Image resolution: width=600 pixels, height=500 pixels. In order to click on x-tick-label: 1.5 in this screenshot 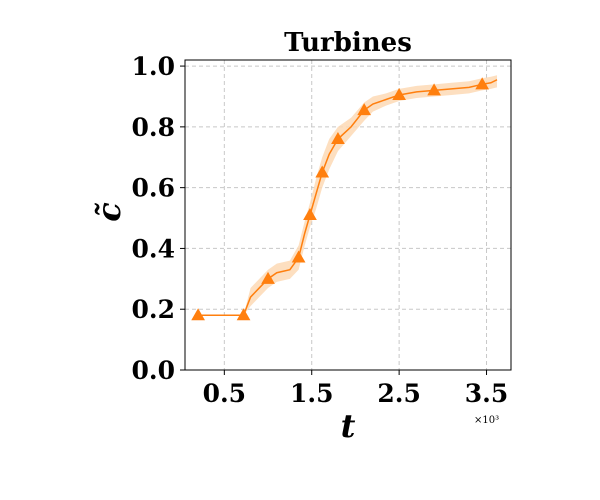, I will do `click(312, 393)`.